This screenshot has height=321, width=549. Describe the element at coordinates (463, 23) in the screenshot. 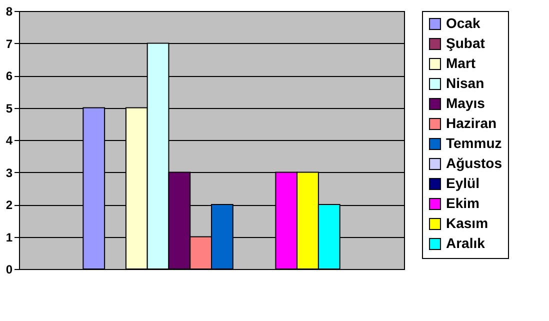

I see `legend-label: Ocak` at that location.